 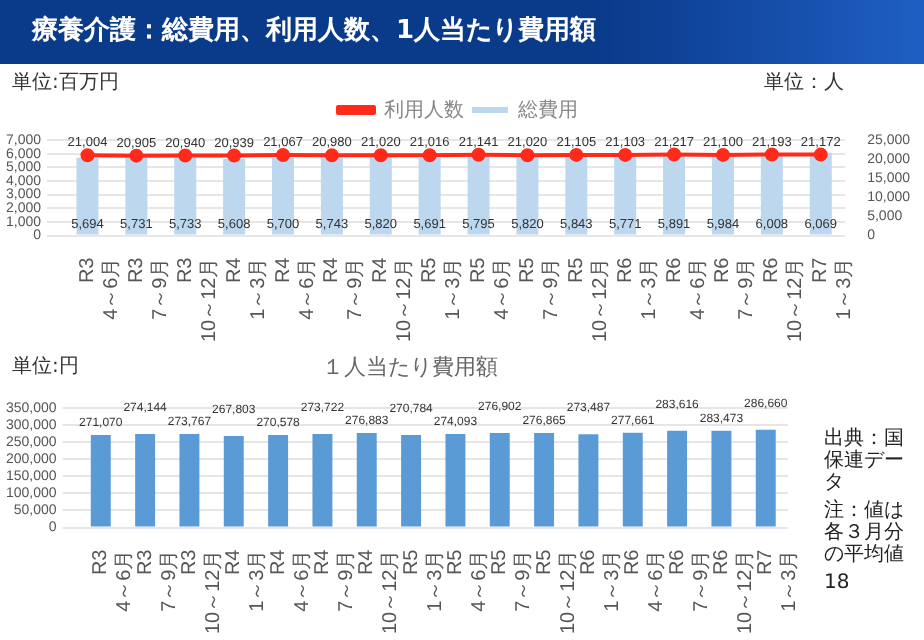 I want to click on chart-title: 療養介護：総費用、利用人数、1人当たり費用額, so click(x=462, y=32).